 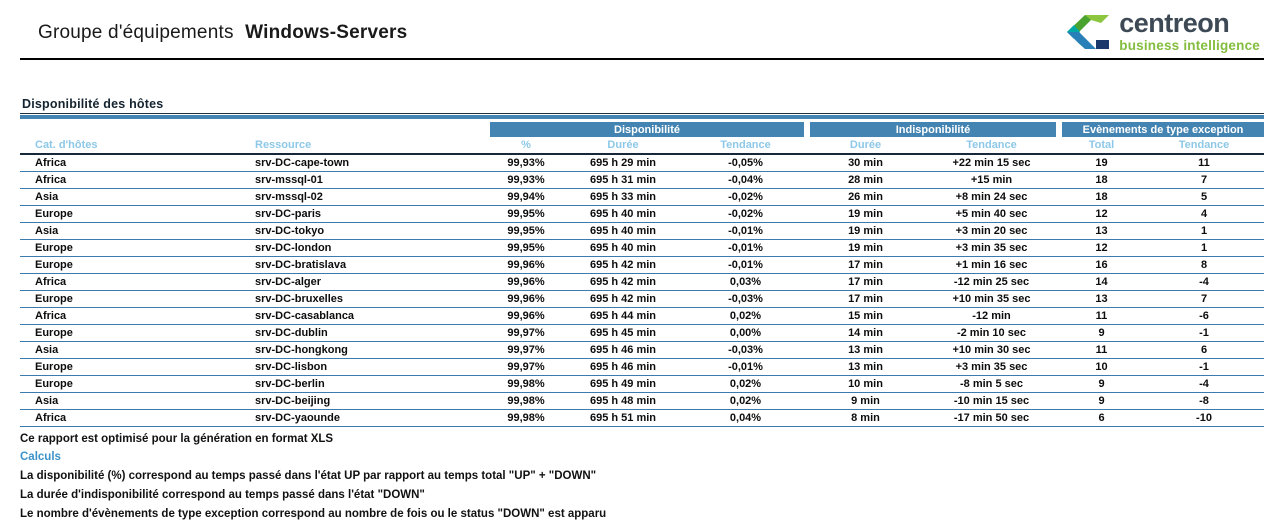 I want to click on cell: 99,93%, so click(x=526, y=162).